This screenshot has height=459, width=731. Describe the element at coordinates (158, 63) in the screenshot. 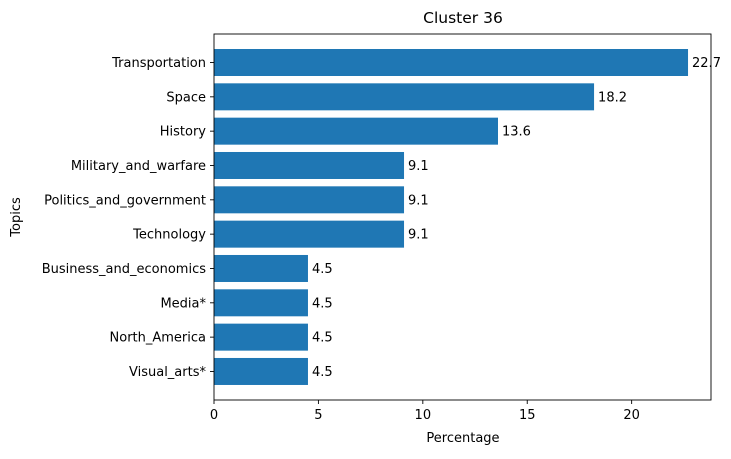

I see `y-tick-label: Transportation` at that location.